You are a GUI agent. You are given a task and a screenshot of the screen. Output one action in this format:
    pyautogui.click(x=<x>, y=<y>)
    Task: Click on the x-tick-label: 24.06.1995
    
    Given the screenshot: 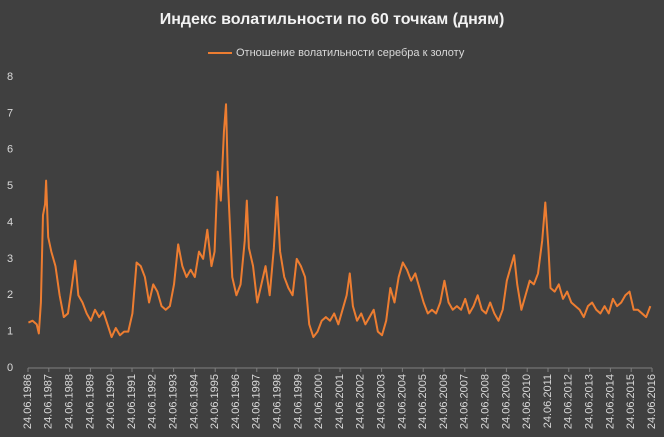 What is the action you would take?
    pyautogui.click(x=215, y=401)
    